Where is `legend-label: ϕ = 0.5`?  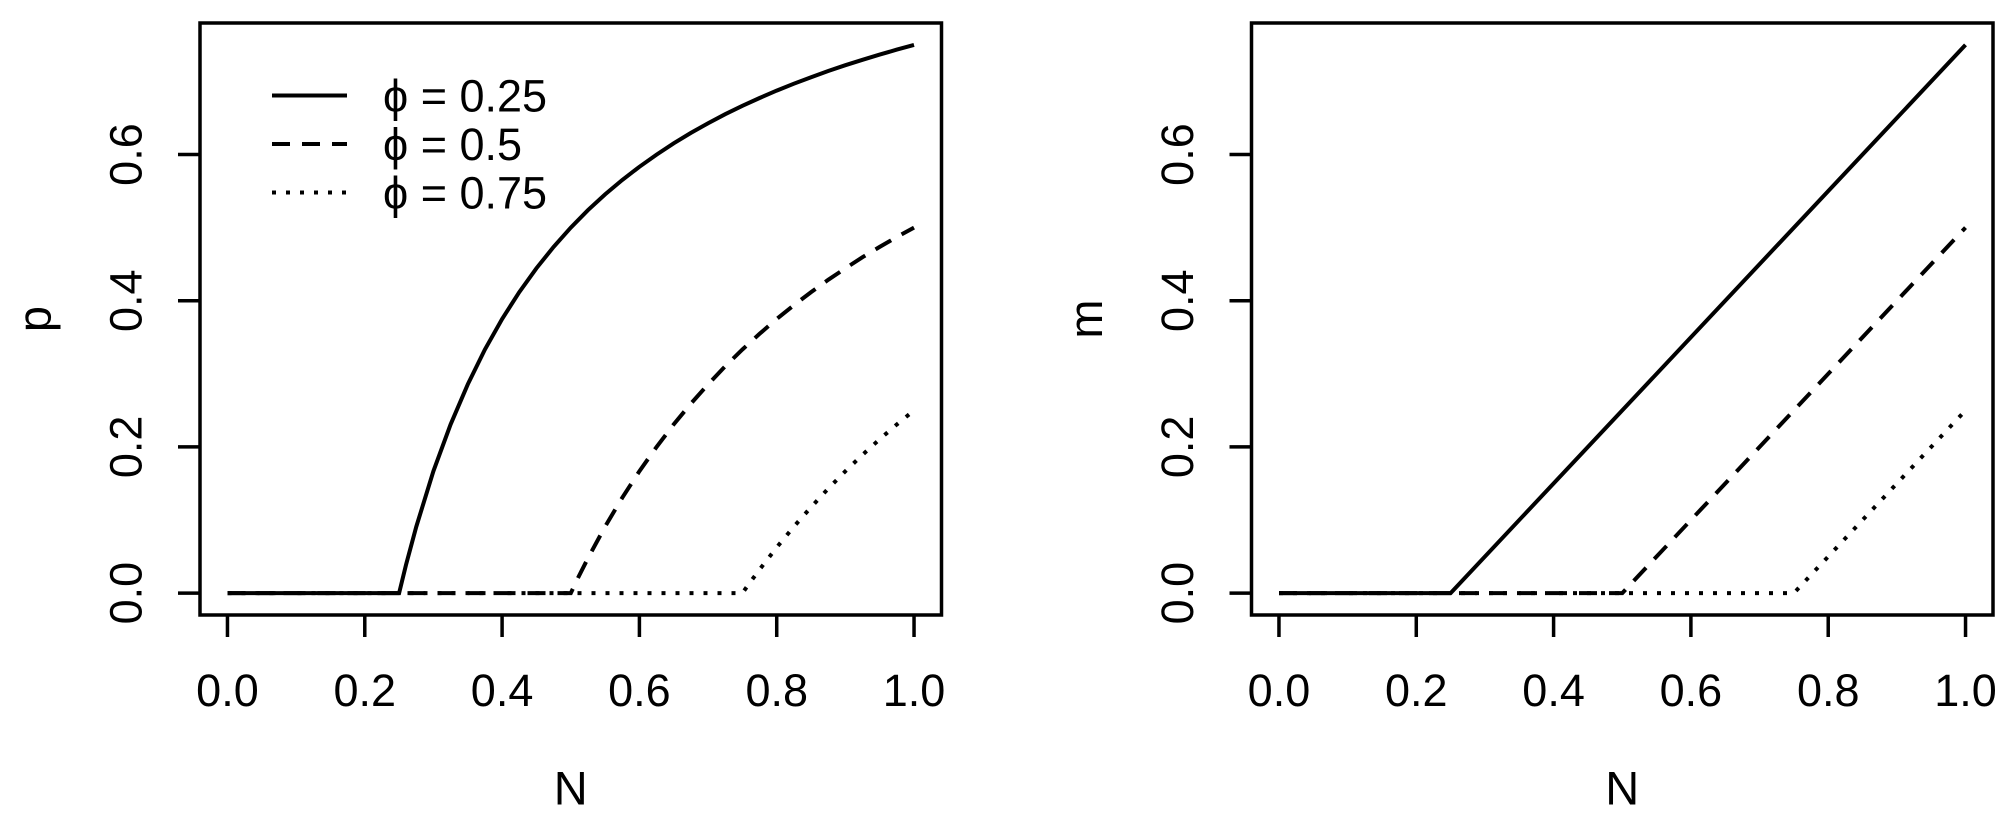
legend-label: ϕ = 0.5 is located at coordinates (452, 144).